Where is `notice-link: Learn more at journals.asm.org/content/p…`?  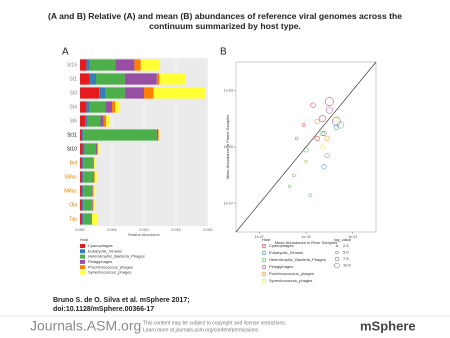 notice-link: Learn more at journals.asm.org/content/p… is located at coordinates (201, 330).